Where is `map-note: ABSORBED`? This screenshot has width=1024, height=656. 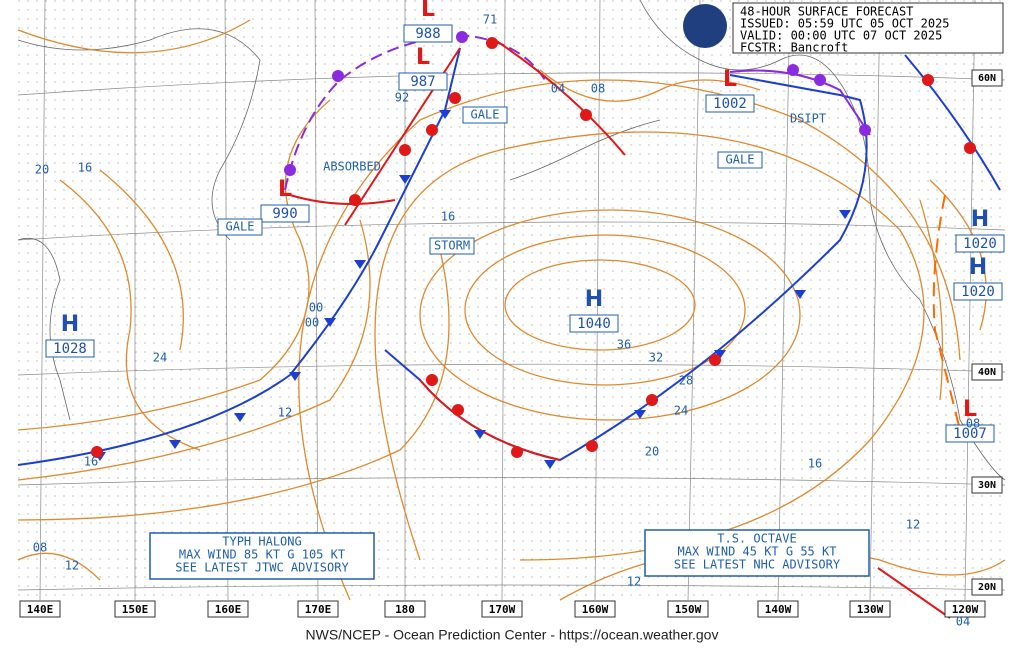
map-note: ABSORBED is located at coordinates (352, 167).